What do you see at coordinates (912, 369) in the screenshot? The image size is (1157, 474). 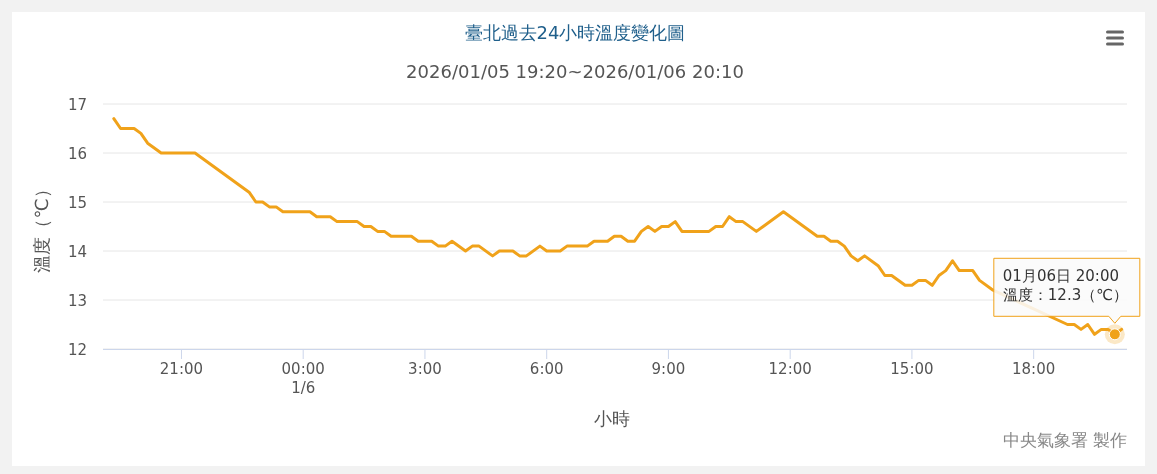 I see `x-tick-label: 15:00` at bounding box center [912, 369].